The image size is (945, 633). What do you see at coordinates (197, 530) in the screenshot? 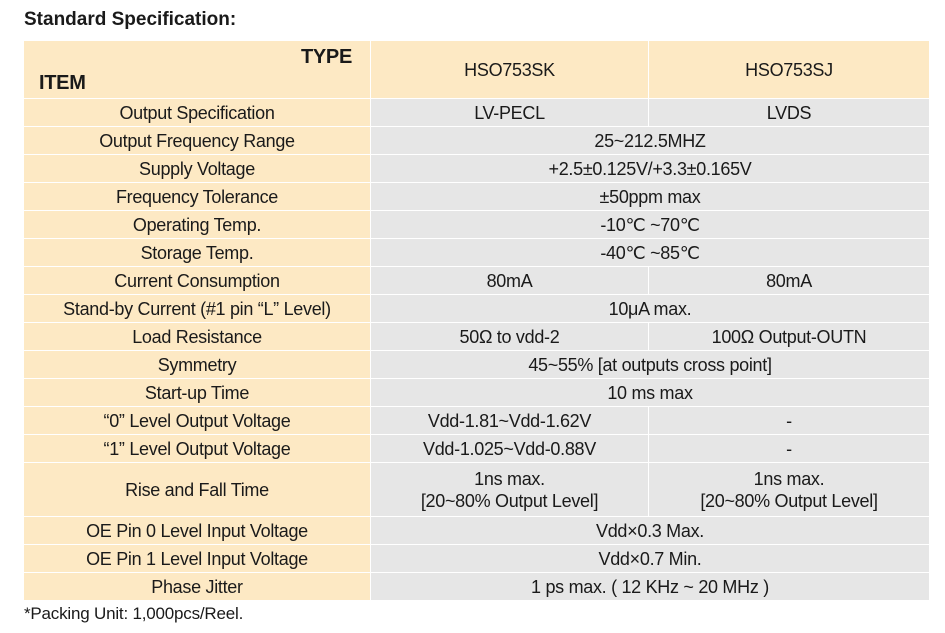
I see `spec-item-label: OE Pin 0 Level Input Voltage` at bounding box center [197, 530].